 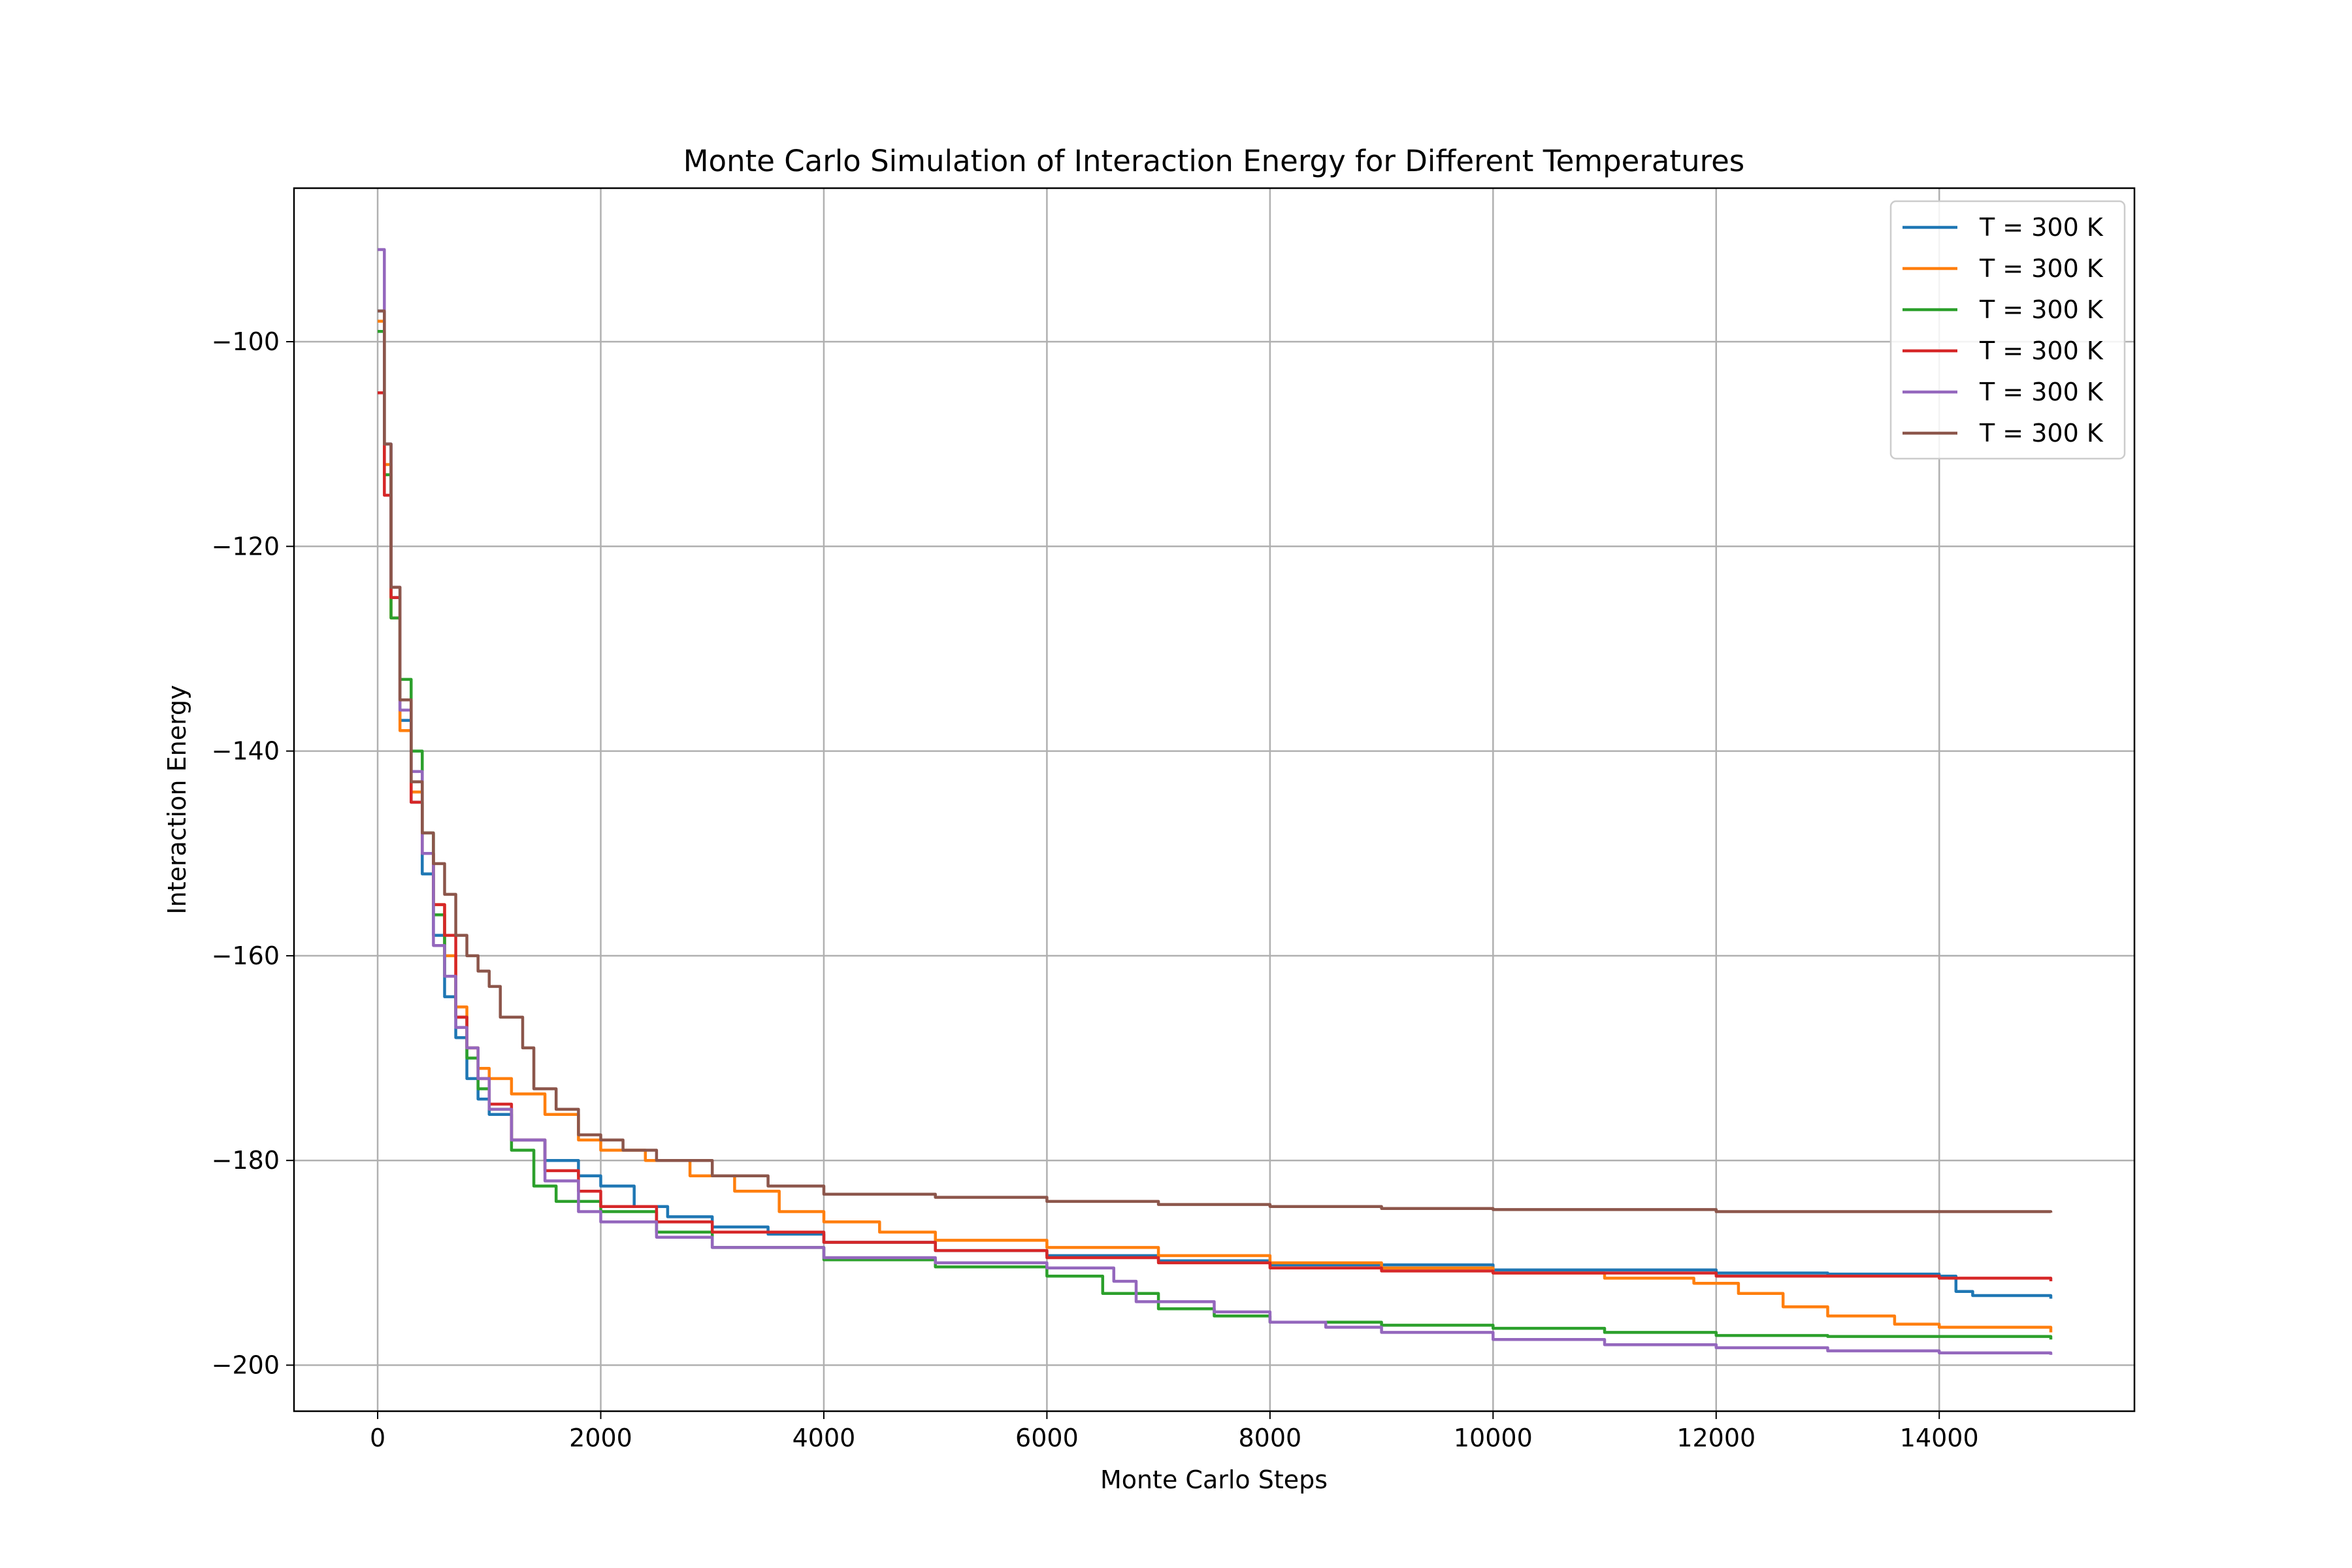 I want to click on x-tick-label: 4000, so click(x=824, y=1438).